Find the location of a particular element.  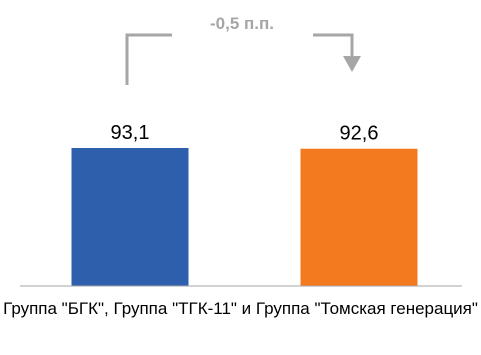

bar-value-label-1: 93,1 is located at coordinates (130, 133).